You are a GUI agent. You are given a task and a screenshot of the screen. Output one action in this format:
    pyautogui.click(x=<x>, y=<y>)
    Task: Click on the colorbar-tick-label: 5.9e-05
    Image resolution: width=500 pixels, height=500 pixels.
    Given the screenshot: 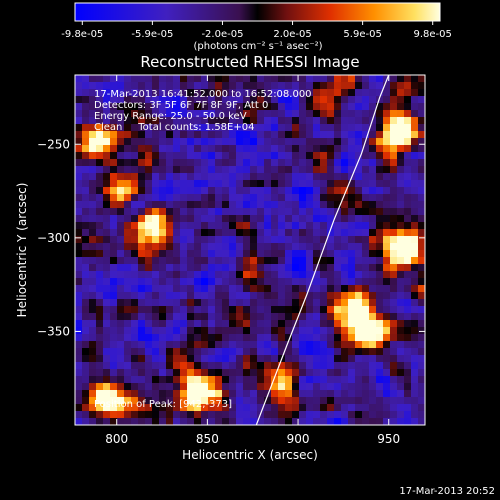 What is the action you would take?
    pyautogui.click(x=362, y=34)
    